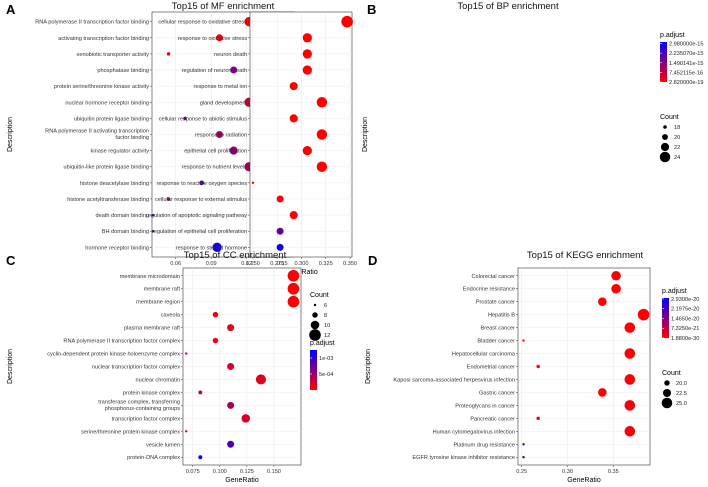  Describe the element at coordinates (10, 366) in the screenshot. I see `y-axis-title-C: Description` at that location.